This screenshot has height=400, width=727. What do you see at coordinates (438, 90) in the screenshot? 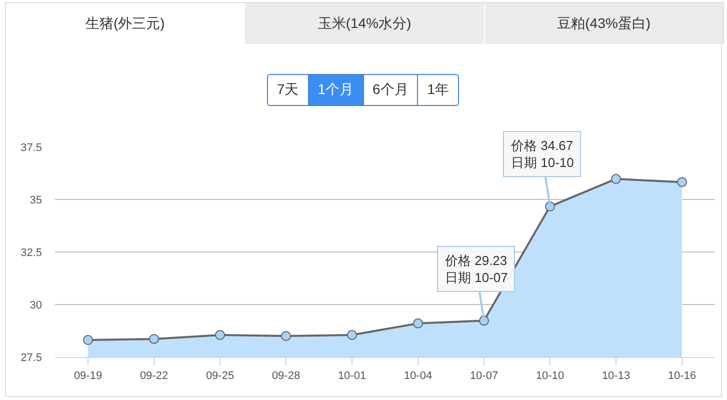
I see `text: 1年` at bounding box center [438, 90].